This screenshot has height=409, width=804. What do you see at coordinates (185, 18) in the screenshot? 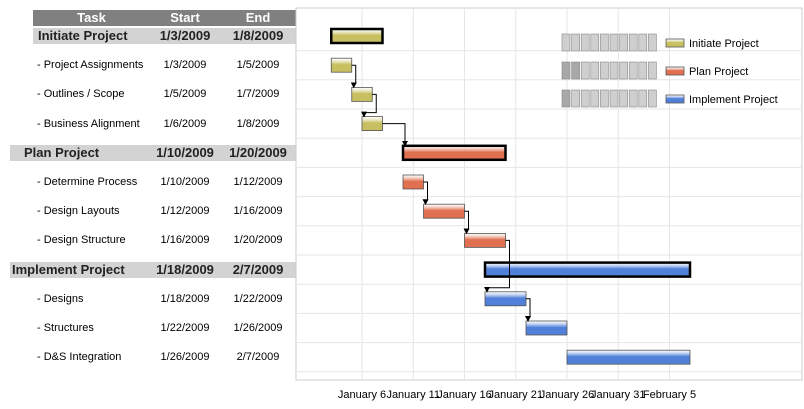
I see `header-start: Start` at bounding box center [185, 18].